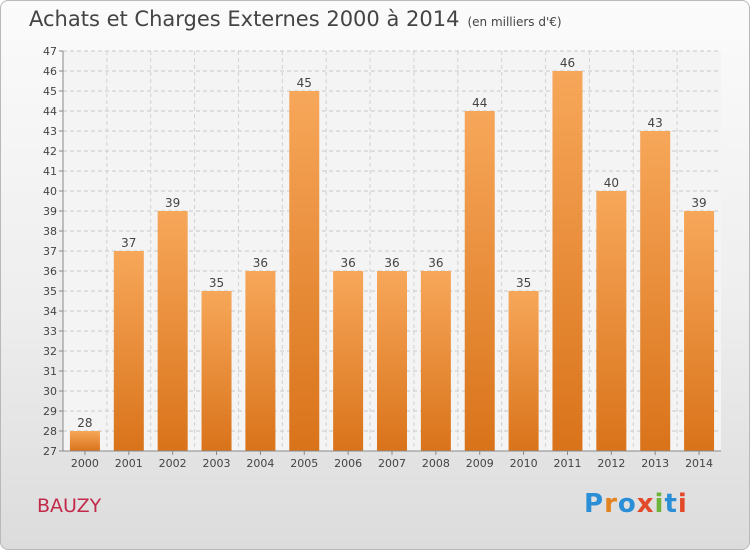 This screenshot has width=750, height=550. What do you see at coordinates (627, 504) in the screenshot?
I see `logo-letter: o` at bounding box center [627, 504].